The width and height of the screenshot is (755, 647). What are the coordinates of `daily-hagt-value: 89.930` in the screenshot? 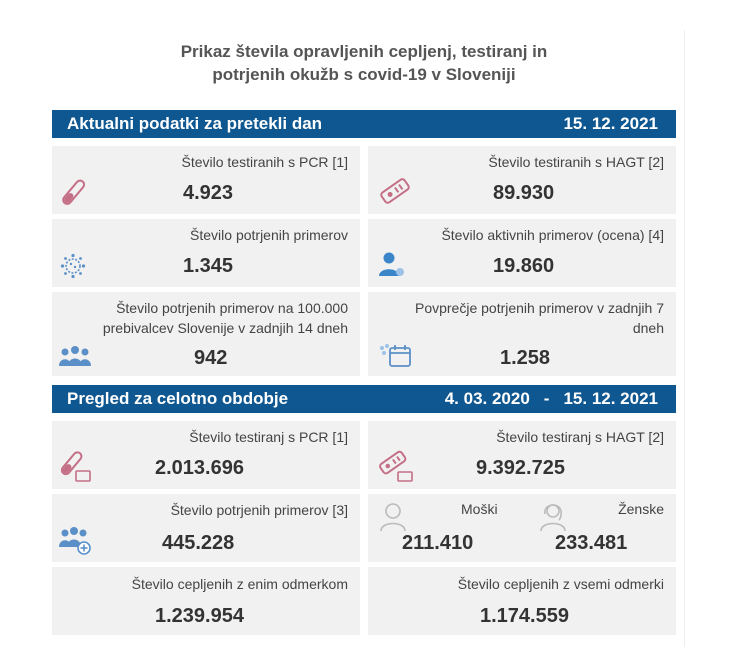 It's located at (524, 193).